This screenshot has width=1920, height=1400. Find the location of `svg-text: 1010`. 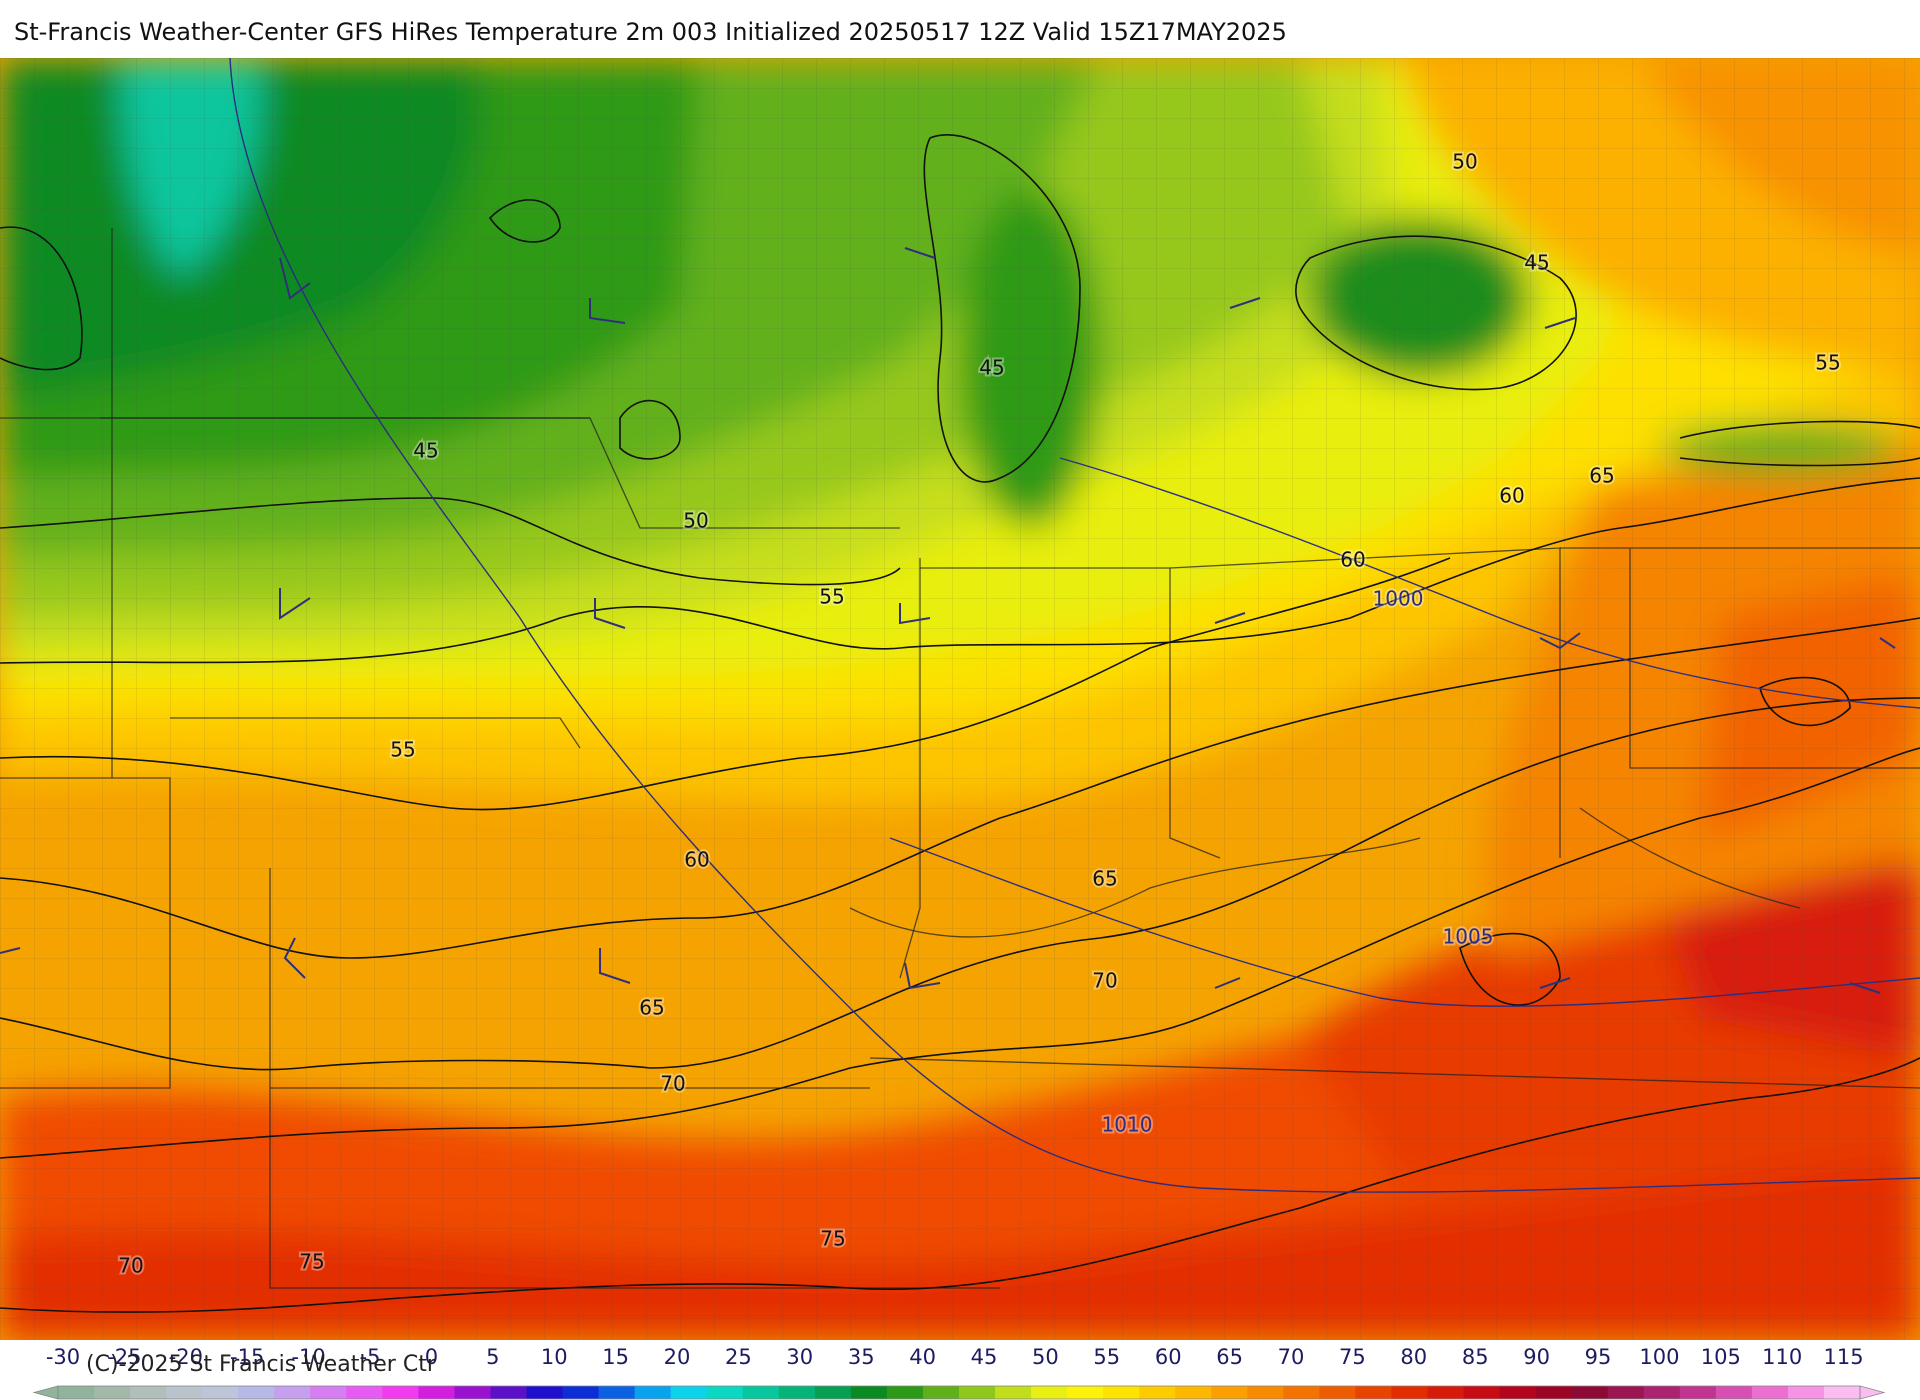

svg-text: 1010 is located at coordinates (1127, 1125).